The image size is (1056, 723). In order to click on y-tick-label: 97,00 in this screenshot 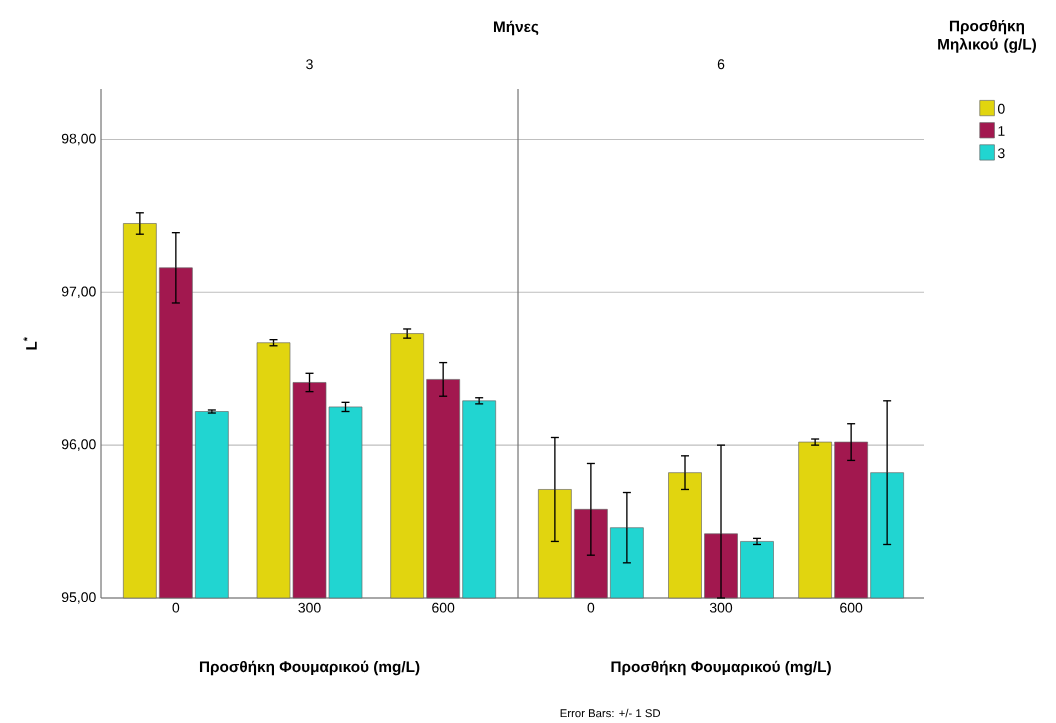, I will do `click(78, 292)`.